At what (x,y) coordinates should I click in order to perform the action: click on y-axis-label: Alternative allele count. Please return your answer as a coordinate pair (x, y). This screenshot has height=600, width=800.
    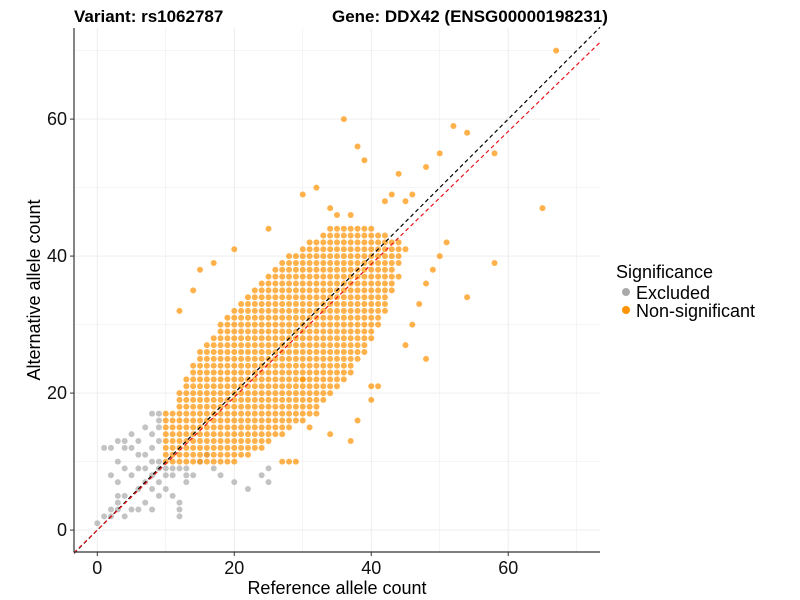
    Looking at the image, I should click on (34, 289).